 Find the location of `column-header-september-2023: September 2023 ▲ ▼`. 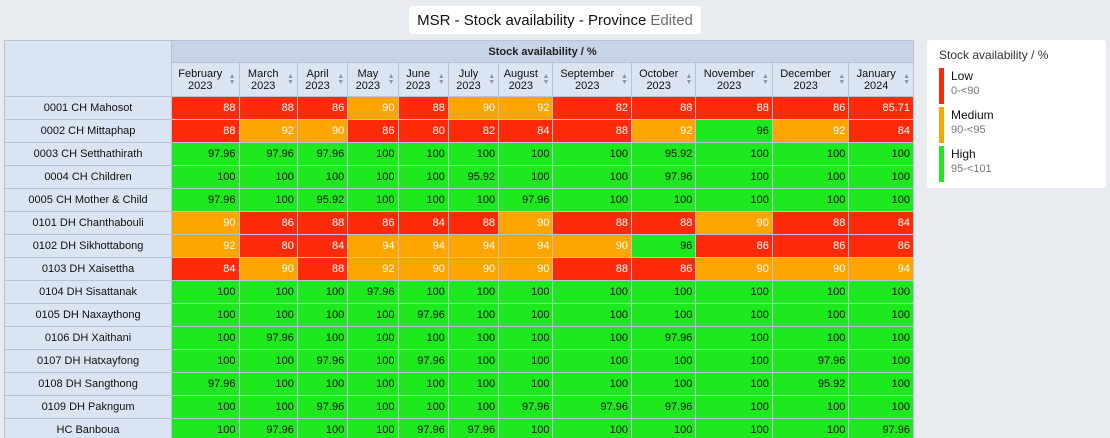

column-header-september-2023: September 2023 ▲ ▼ is located at coordinates (592, 79).